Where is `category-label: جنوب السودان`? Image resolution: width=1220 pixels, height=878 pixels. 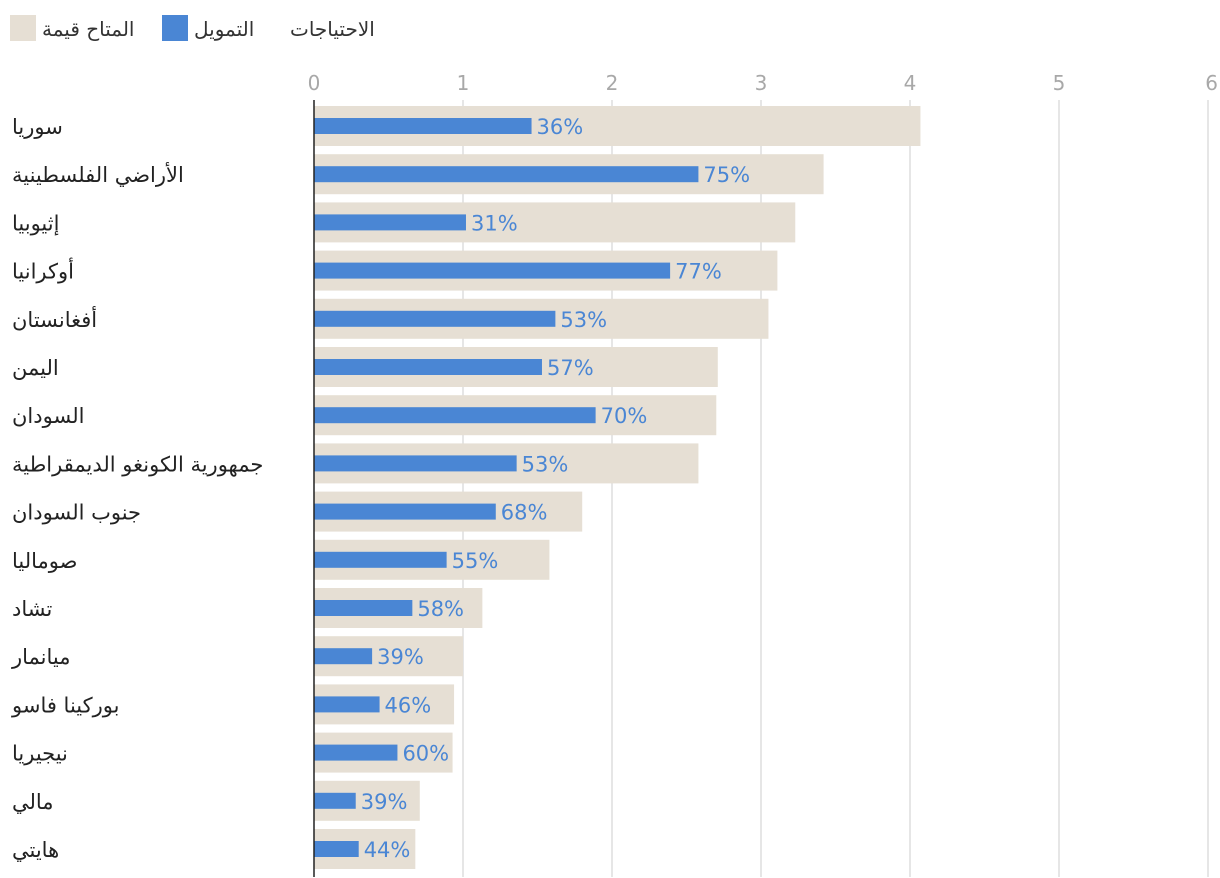 category-label: جنوب السودان is located at coordinates (76, 513).